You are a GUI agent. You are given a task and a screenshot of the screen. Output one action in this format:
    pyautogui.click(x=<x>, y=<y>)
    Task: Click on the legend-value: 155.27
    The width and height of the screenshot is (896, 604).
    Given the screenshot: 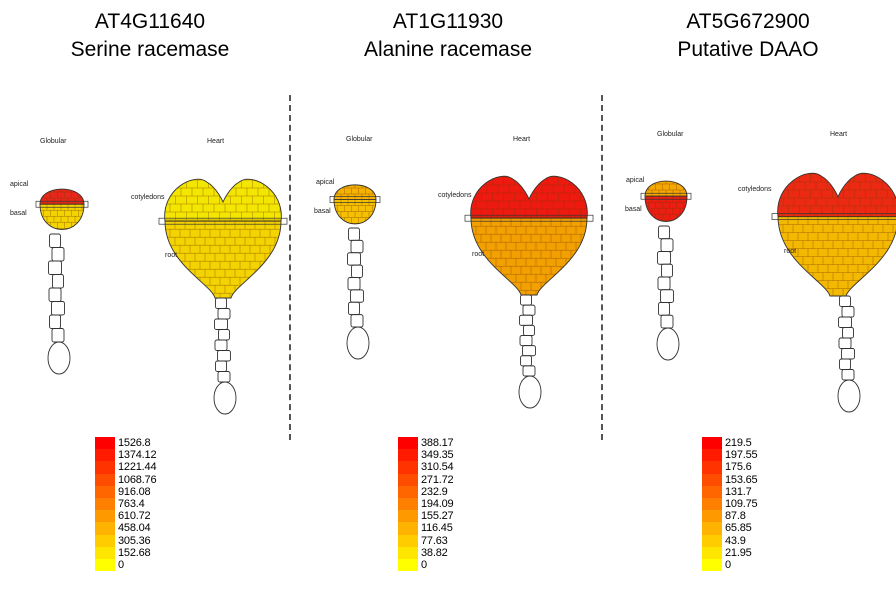 What is the action you would take?
    pyautogui.click(x=437, y=516)
    